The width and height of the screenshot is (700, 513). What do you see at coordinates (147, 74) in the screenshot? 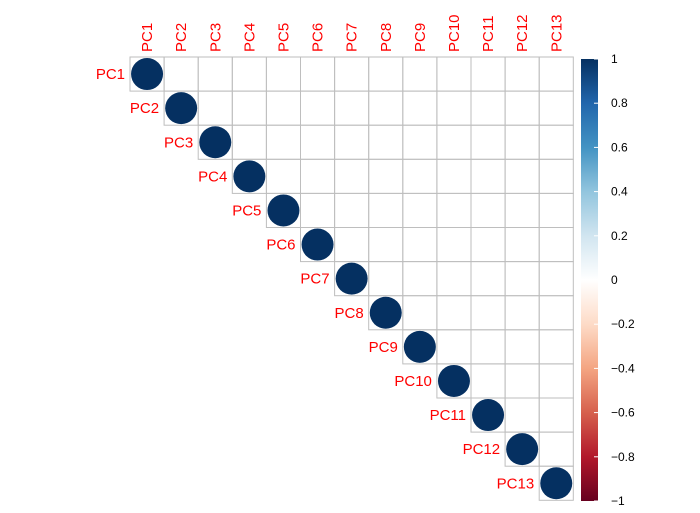
I see `correlation-circle-pc1-pc1` at bounding box center [147, 74].